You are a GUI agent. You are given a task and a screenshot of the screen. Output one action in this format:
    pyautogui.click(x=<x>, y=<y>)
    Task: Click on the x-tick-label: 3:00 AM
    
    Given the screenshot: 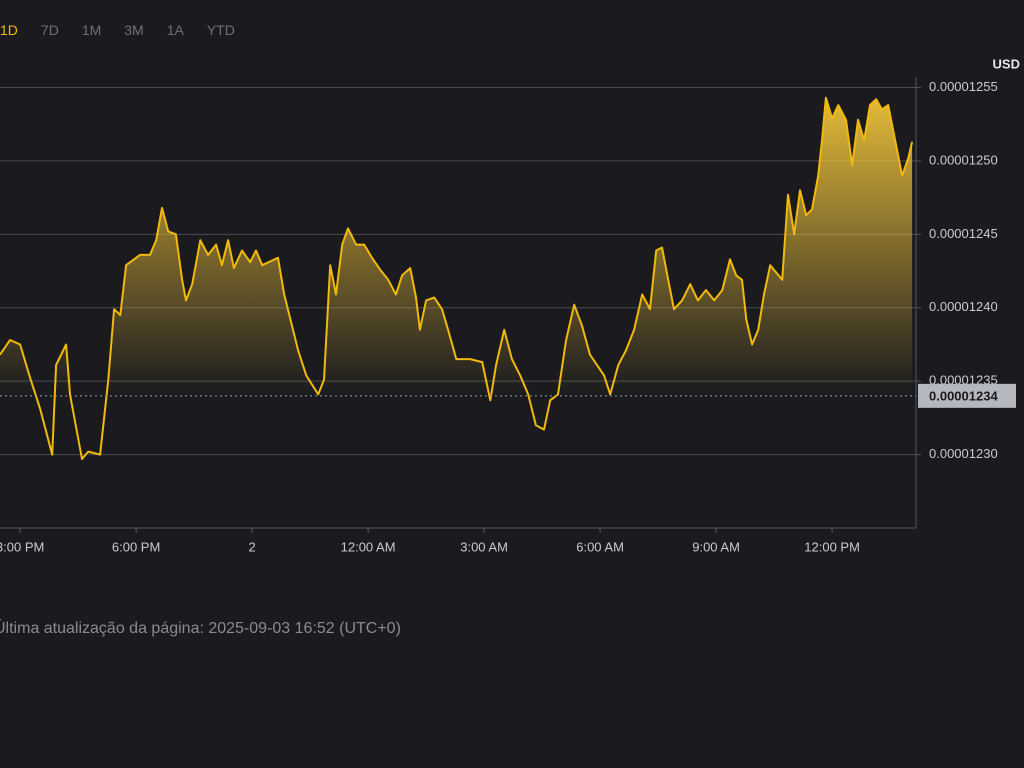 What is the action you would take?
    pyautogui.click(x=484, y=546)
    